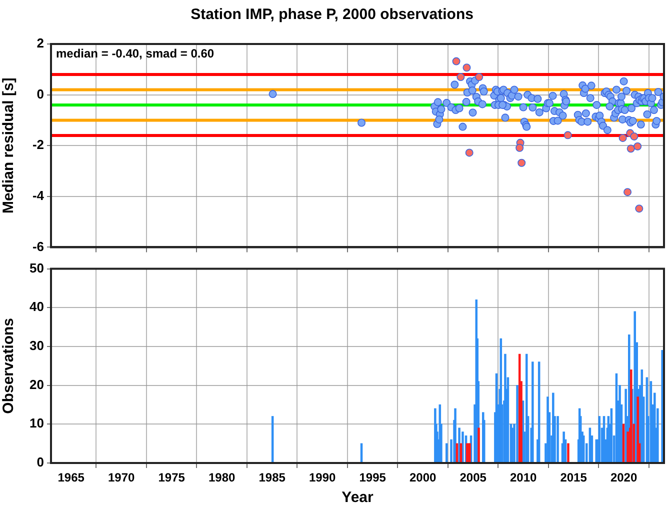 The image size is (669, 511). Describe the element at coordinates (37, 346) in the screenshot. I see `y-tick-label: 30` at that location.